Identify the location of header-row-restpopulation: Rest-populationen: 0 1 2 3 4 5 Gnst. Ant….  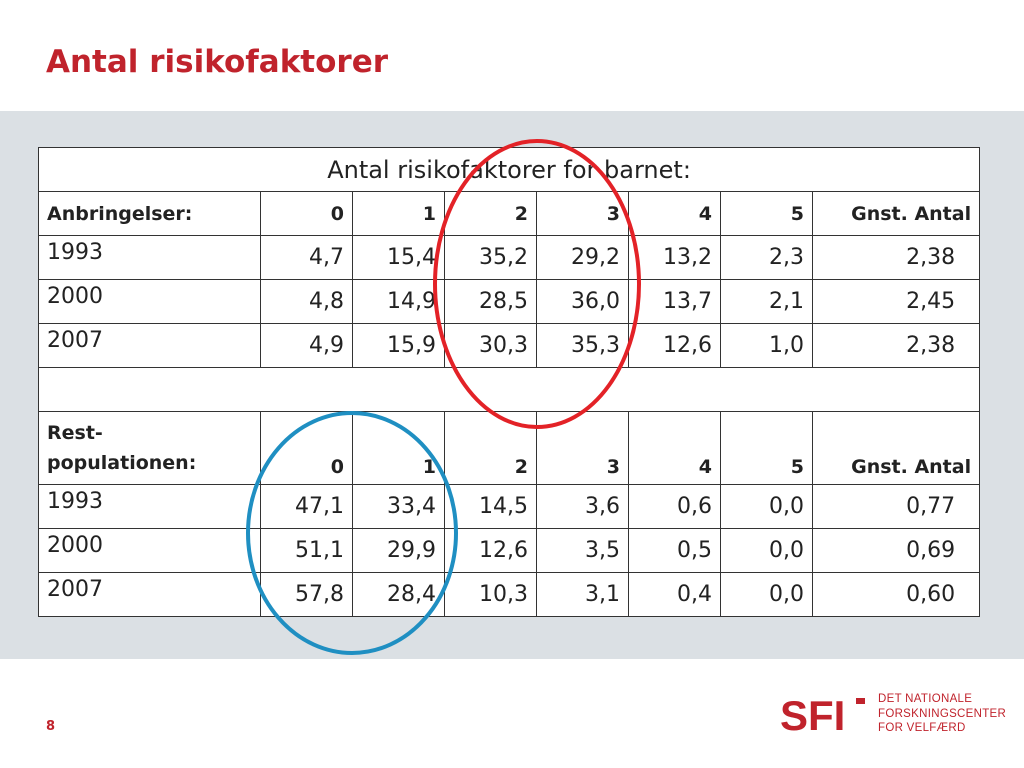
(509, 448).